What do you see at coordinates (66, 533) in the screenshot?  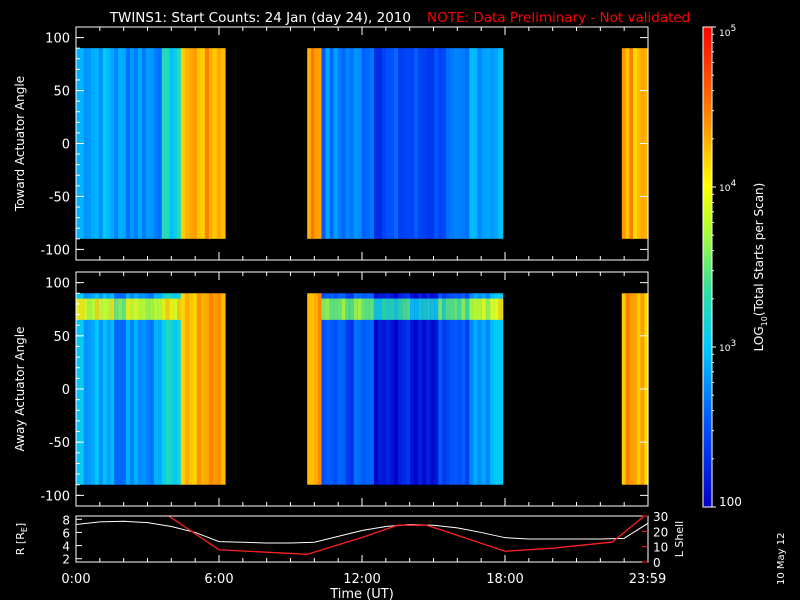 I see `orbit-ytick-label: 6` at bounding box center [66, 533].